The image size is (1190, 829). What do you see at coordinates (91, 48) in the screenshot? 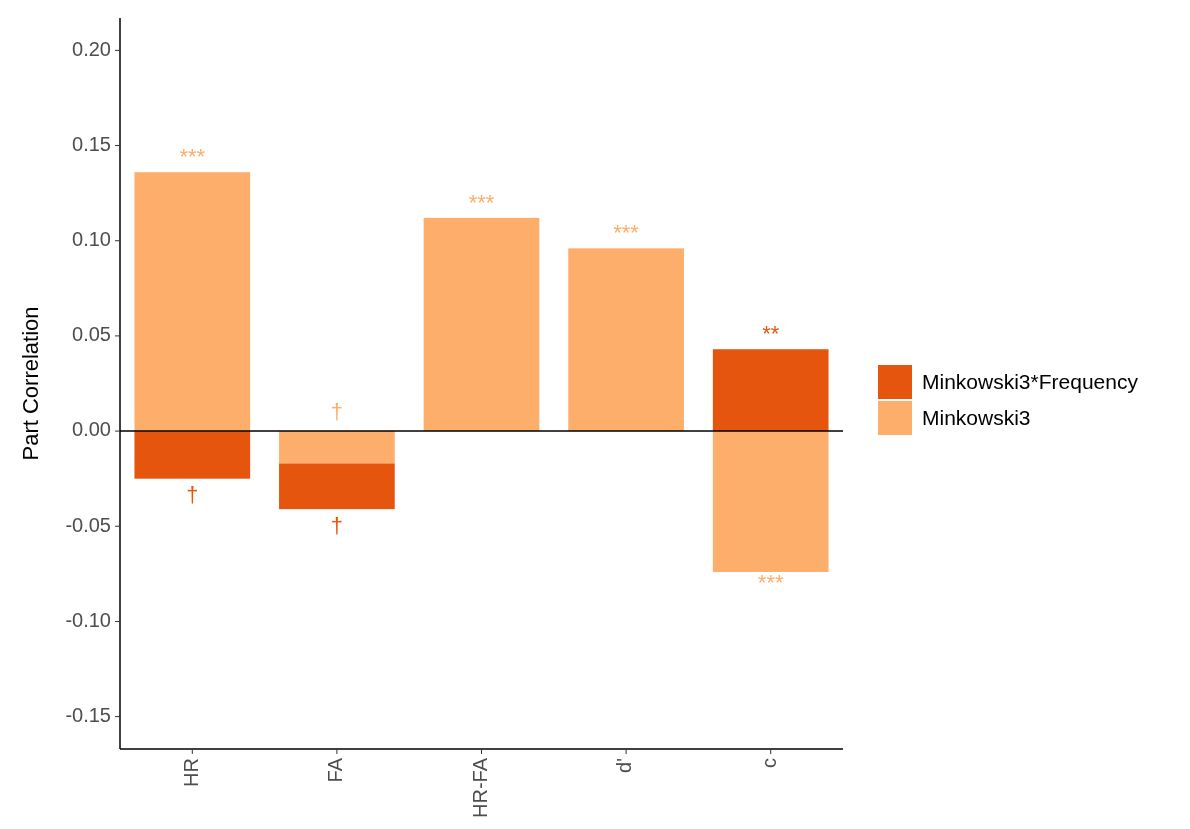
I see `y-tick-label: 0.20` at bounding box center [91, 48].